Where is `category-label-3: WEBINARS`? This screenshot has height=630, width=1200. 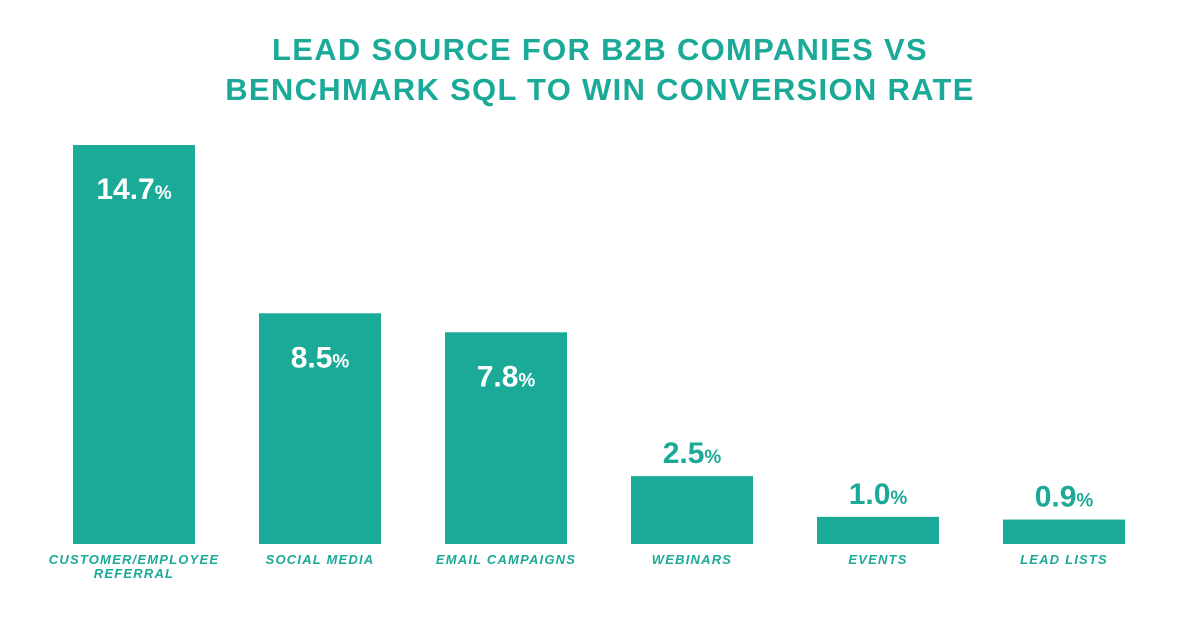 category-label-3: WEBINARS is located at coordinates (692, 559).